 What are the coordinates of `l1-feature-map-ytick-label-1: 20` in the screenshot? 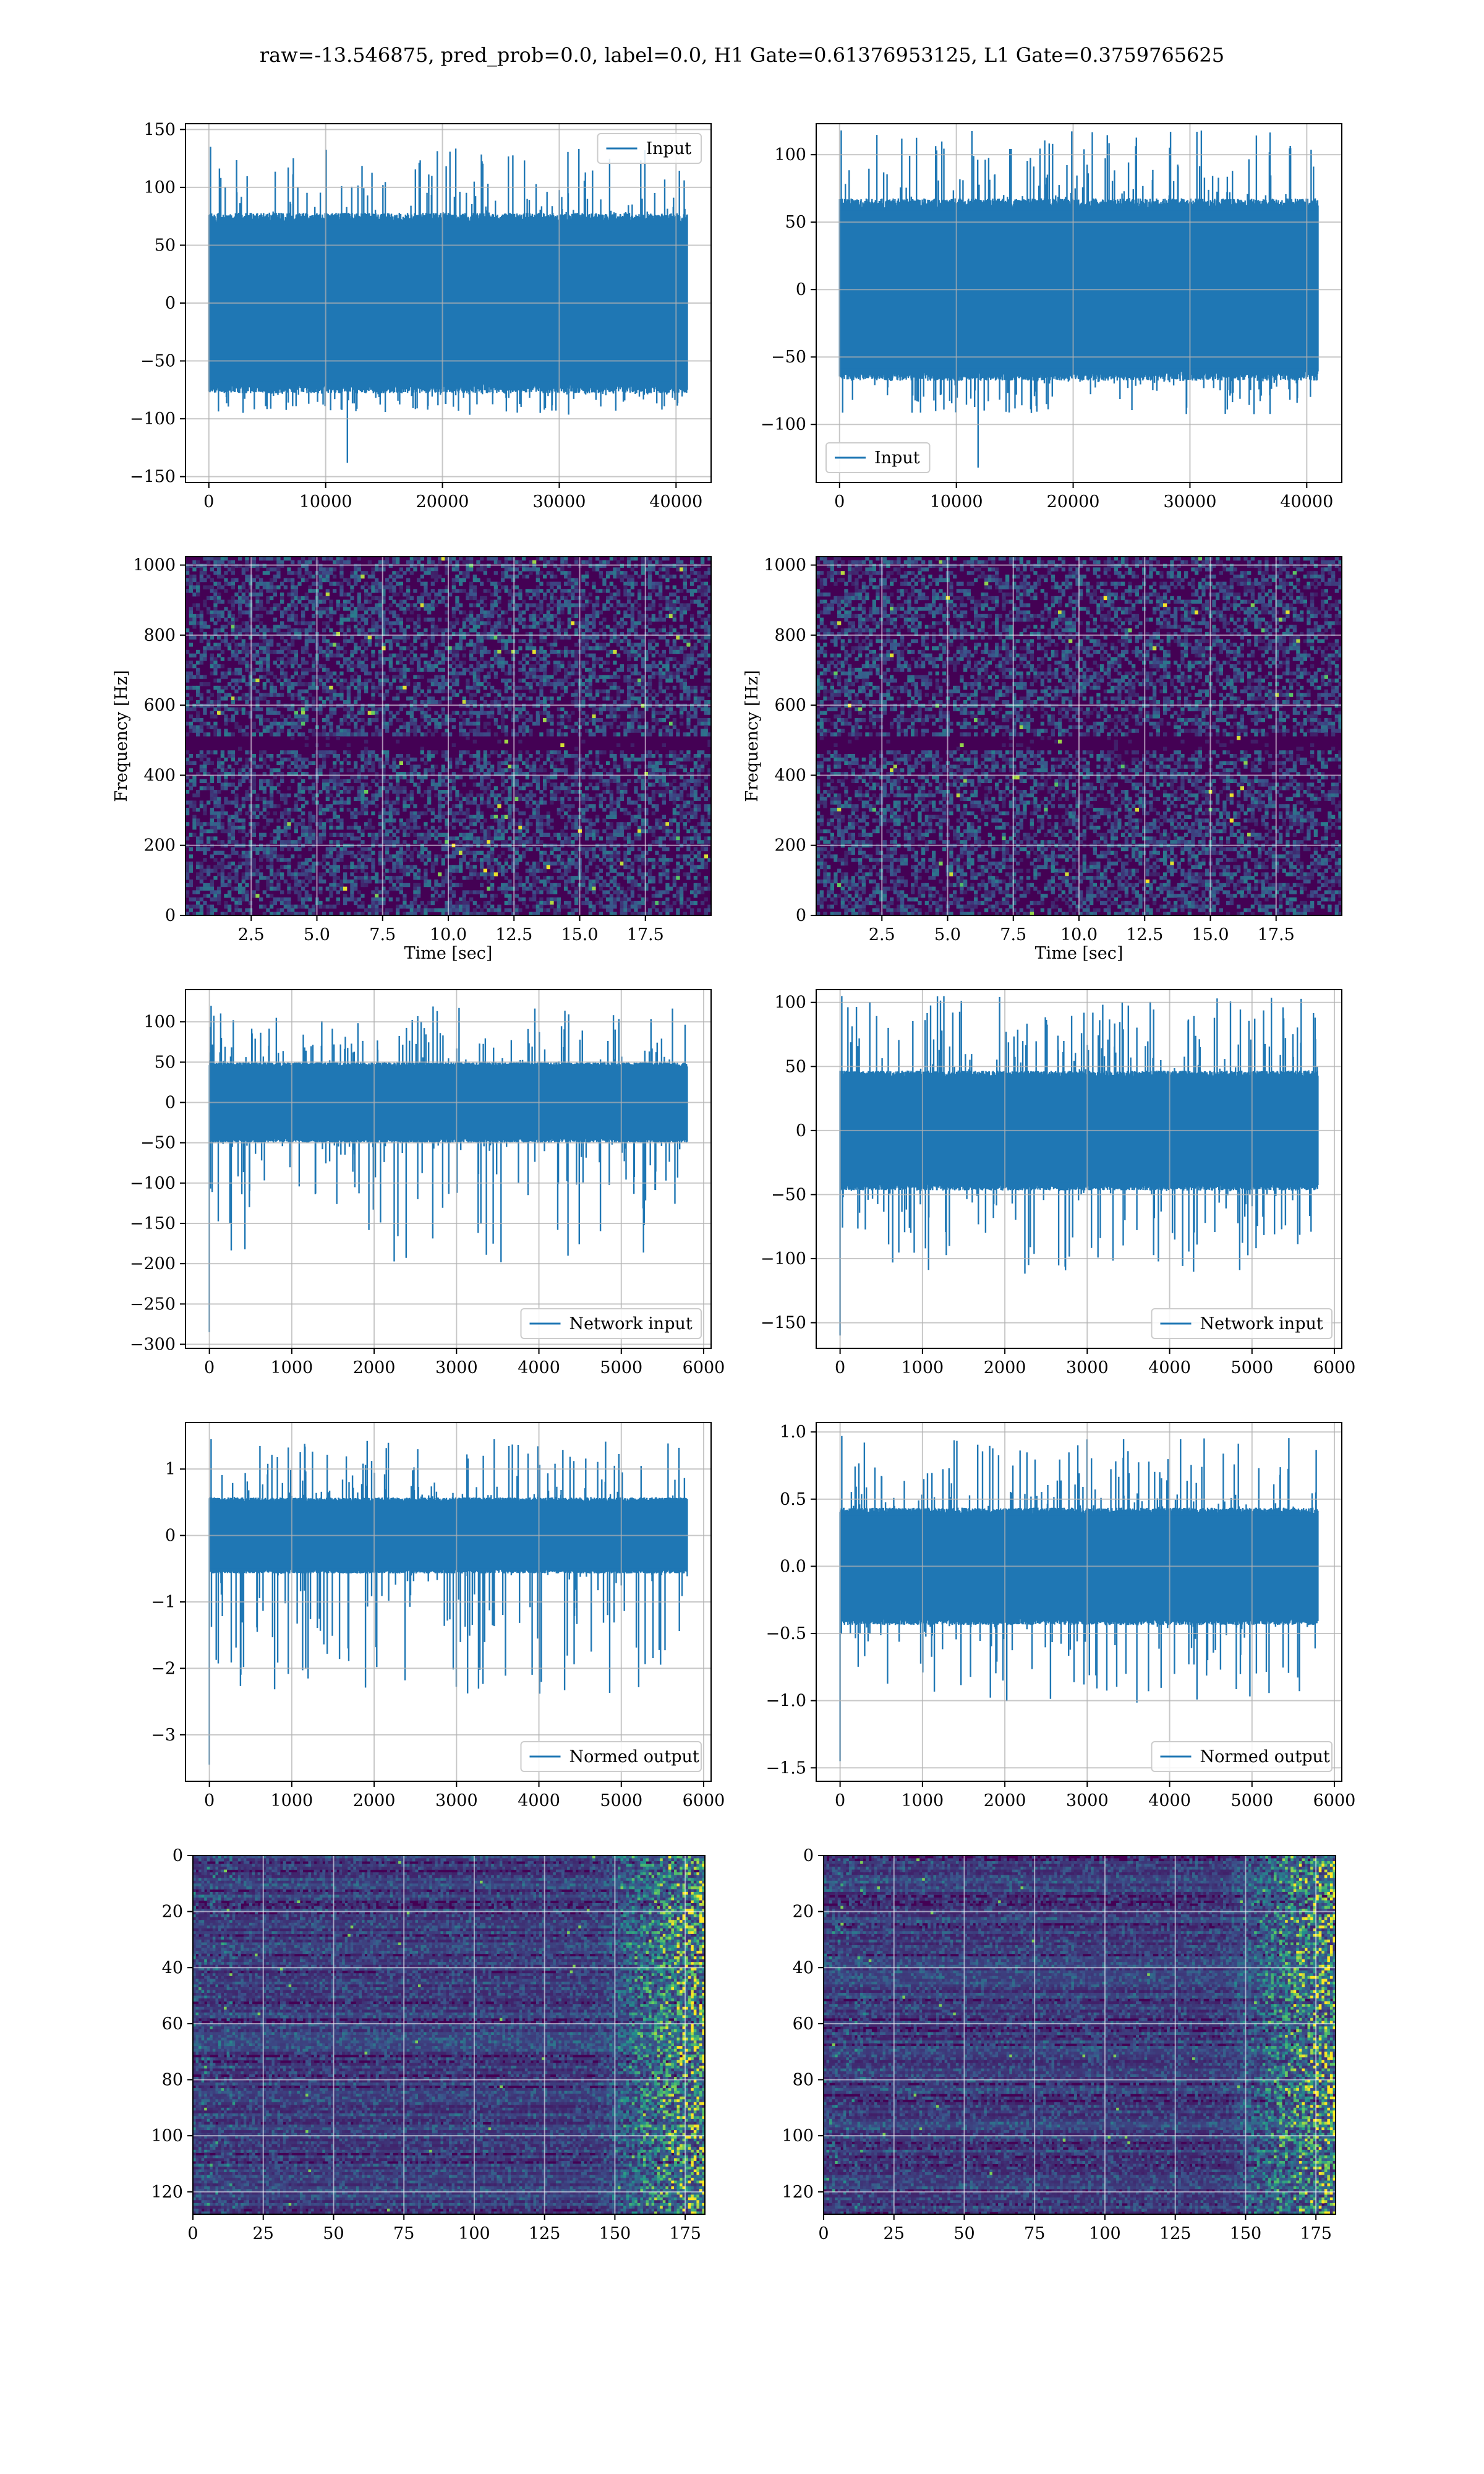 It's located at (803, 1912).